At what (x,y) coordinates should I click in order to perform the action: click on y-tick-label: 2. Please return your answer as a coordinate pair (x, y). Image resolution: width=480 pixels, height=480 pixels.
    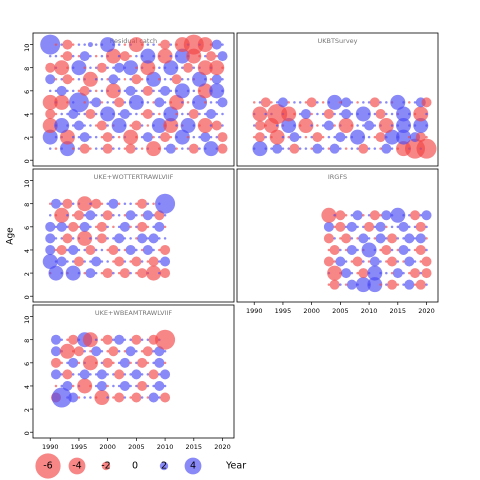
    Looking at the image, I should click on (27, 410).